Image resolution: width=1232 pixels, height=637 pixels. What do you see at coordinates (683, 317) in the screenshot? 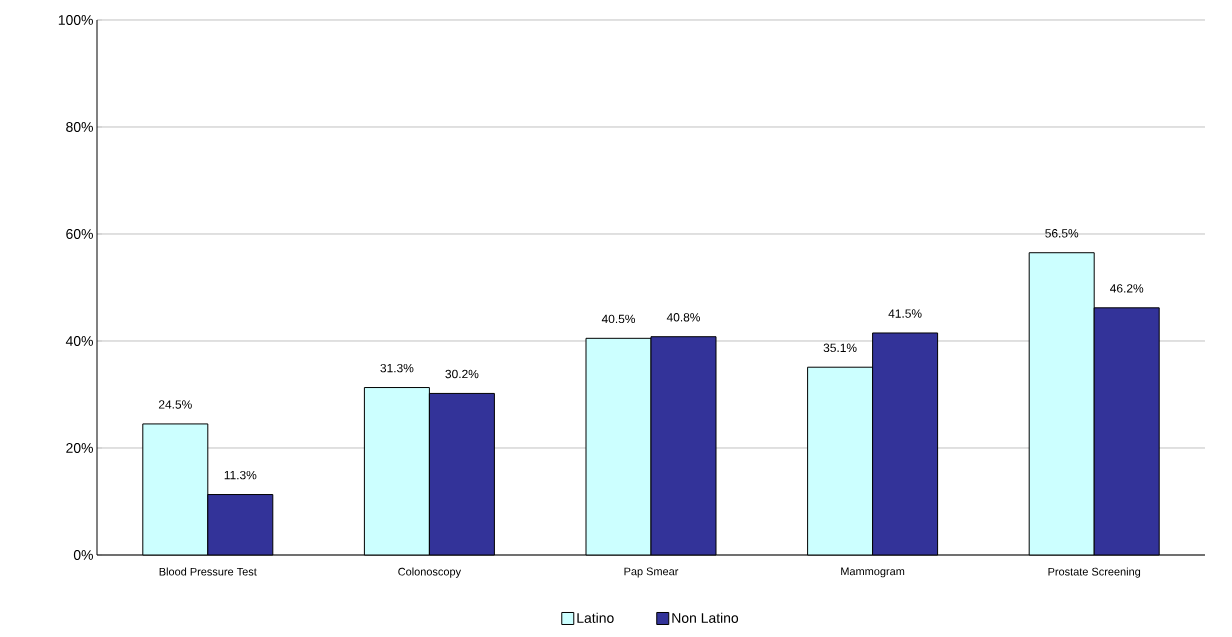
I see `data-label: 40.8%` at bounding box center [683, 317].